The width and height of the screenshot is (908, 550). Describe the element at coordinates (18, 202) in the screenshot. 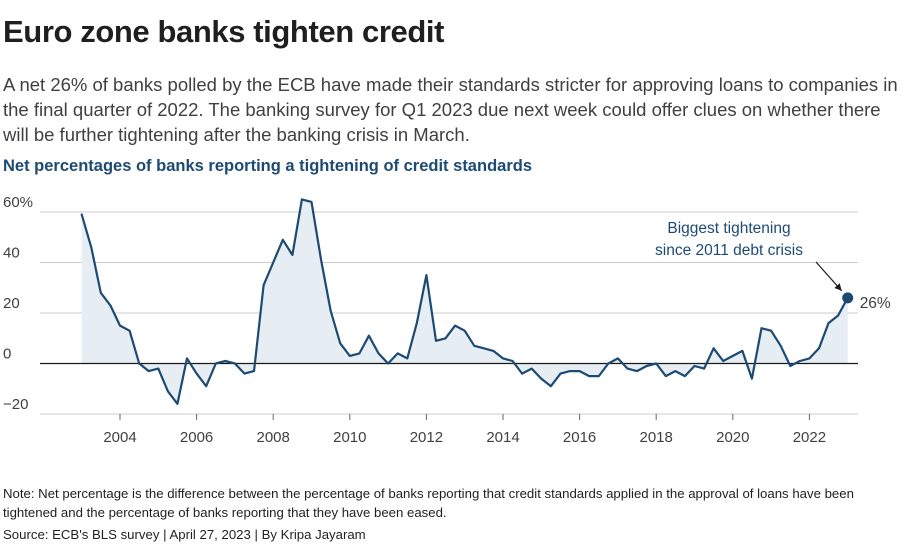

I see `y-tick-label: 60%` at that location.